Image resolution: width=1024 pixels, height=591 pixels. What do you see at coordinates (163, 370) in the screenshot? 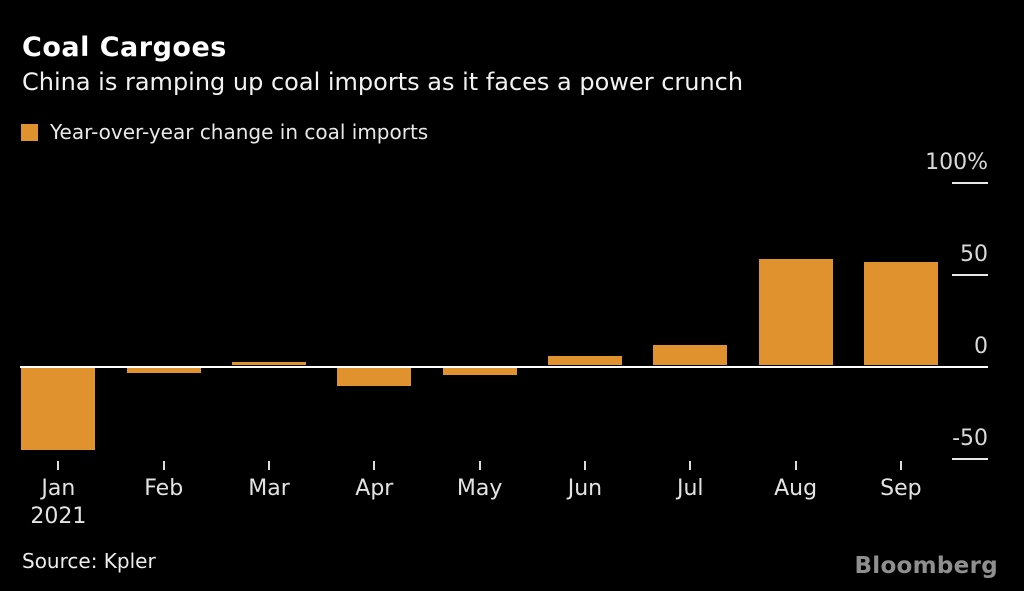
I see `bar-feb` at bounding box center [163, 370].